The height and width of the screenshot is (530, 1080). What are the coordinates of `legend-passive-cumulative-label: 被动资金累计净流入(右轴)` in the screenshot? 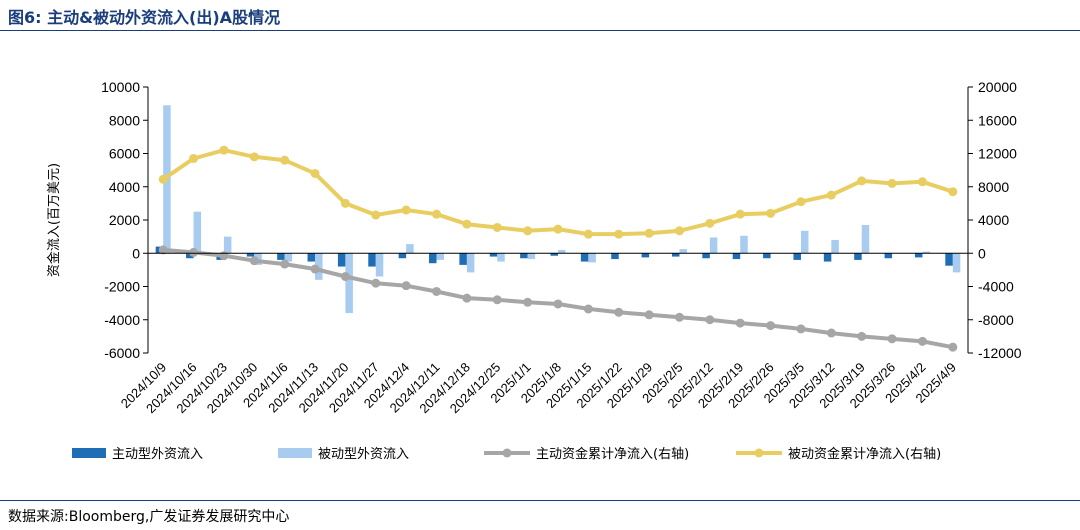 It's located at (864, 454).